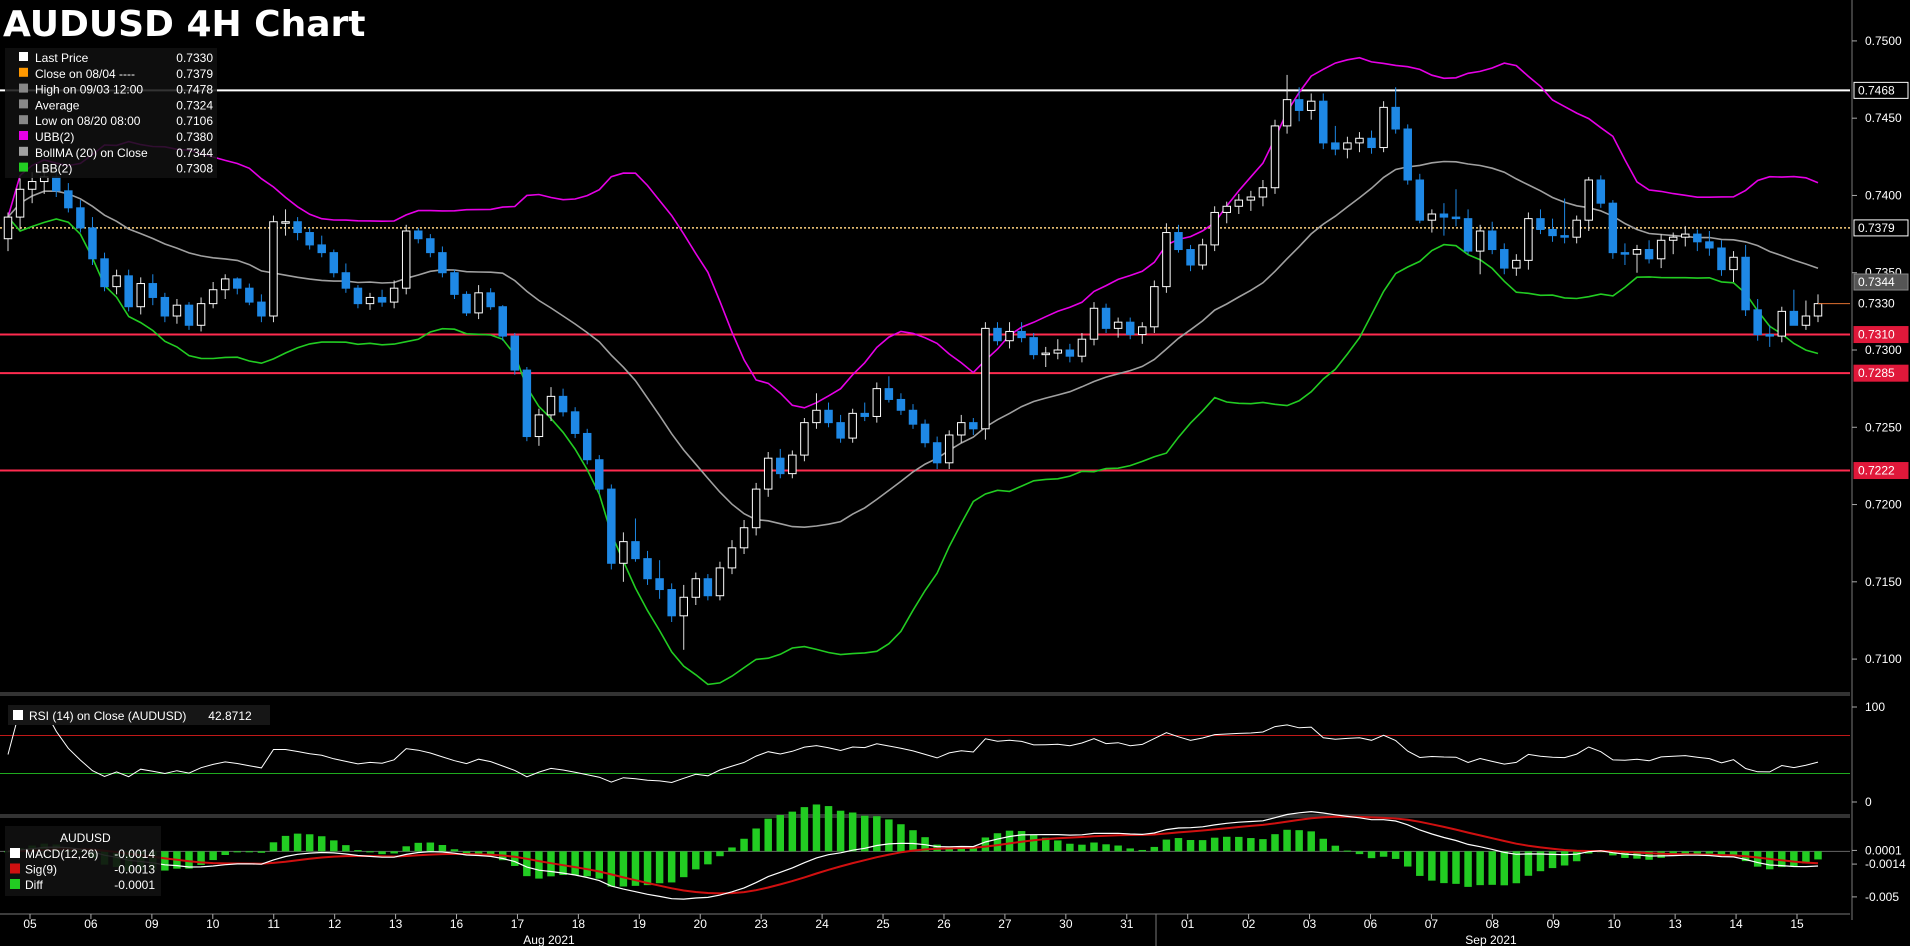 This screenshot has height=946, width=1910. Describe the element at coordinates (640, 924) in the screenshot. I see `time-tick-label: 19` at that location.